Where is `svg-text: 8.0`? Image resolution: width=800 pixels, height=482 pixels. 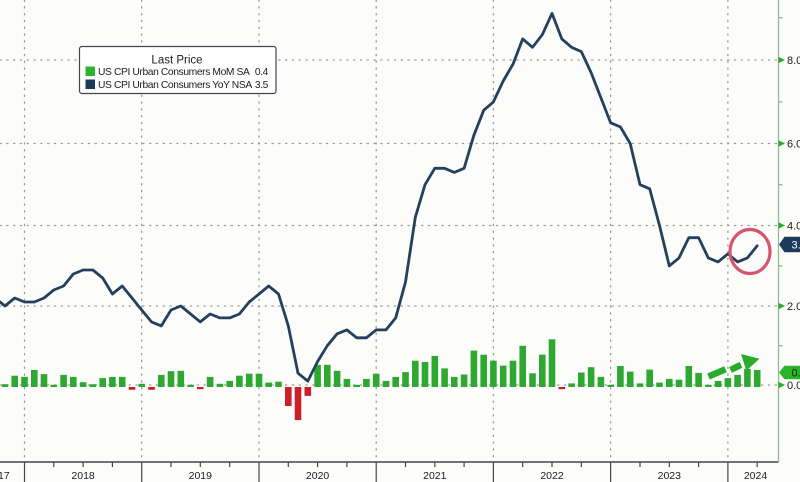 svg-text: 8.0 is located at coordinates (793, 61).